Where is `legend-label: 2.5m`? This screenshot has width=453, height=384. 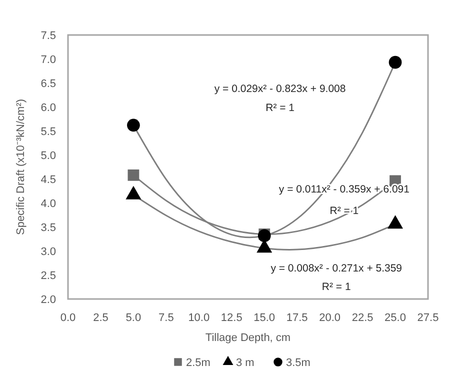 legend-label: 2.5m is located at coordinates (198, 363).